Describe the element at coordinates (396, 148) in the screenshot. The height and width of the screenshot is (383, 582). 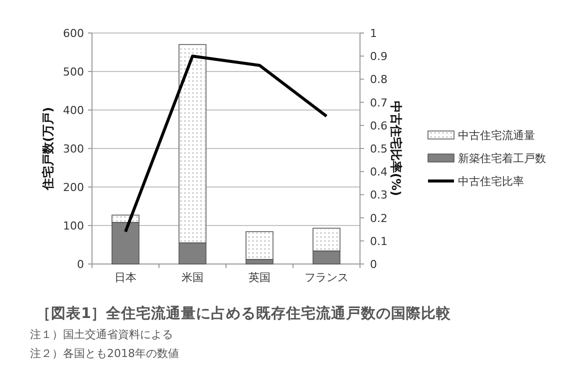
I see `y2label: 中古住宅比率(%)` at that location.